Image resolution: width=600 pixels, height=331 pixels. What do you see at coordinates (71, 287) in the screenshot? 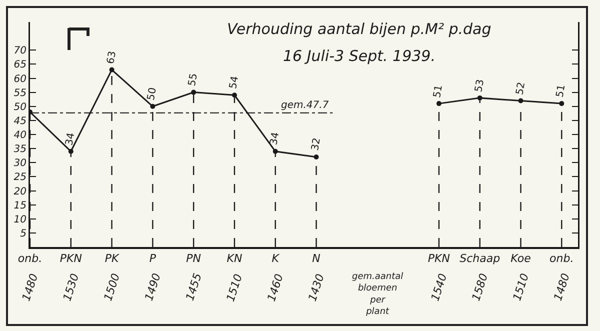
I see `text: 1530` at bounding box center [71, 287].